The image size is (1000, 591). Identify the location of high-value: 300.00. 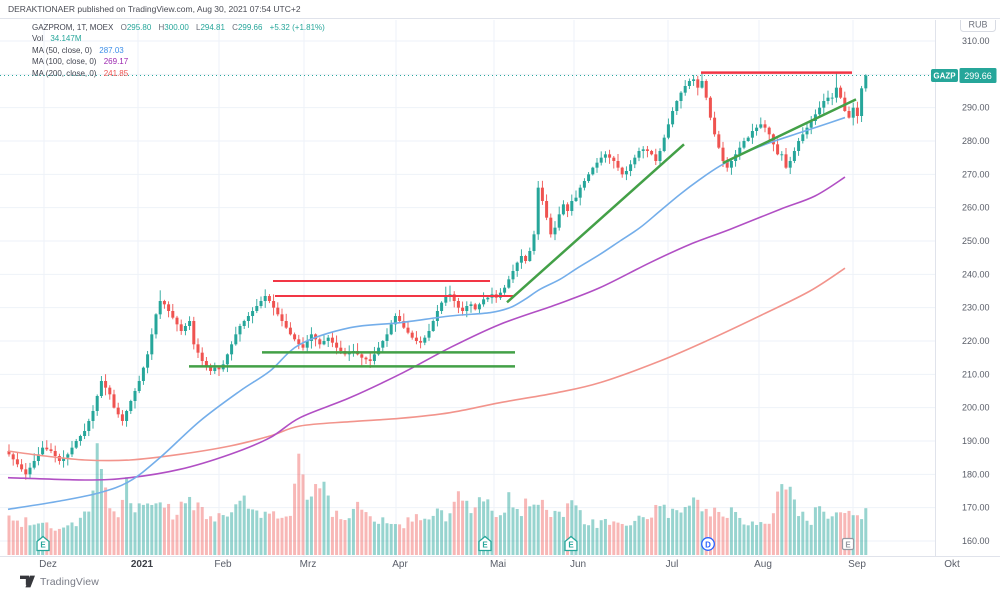
(176, 27).